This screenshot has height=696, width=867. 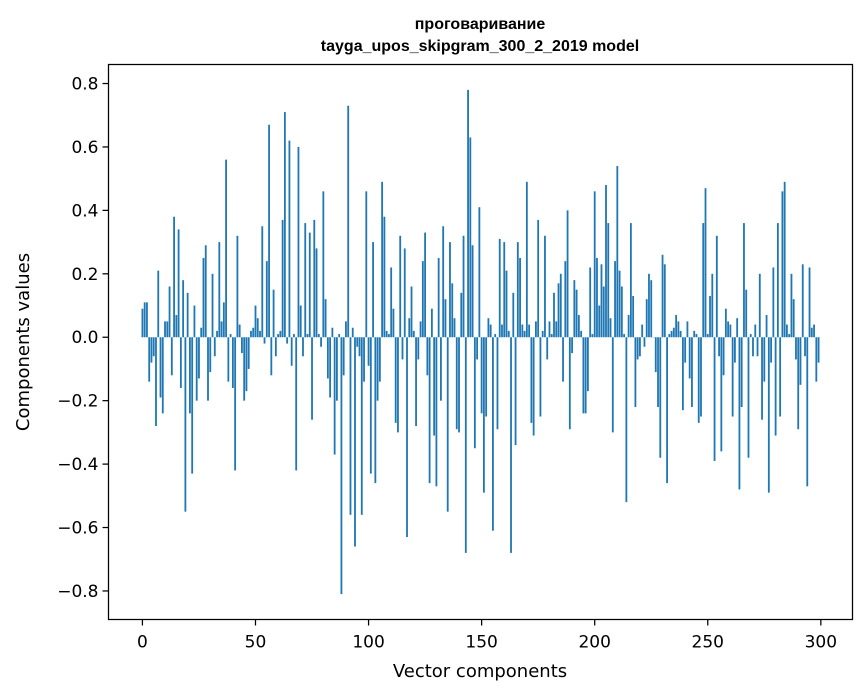 What do you see at coordinates (84, 148) in the screenshot?
I see `y-tick-label: 0.6` at bounding box center [84, 148].